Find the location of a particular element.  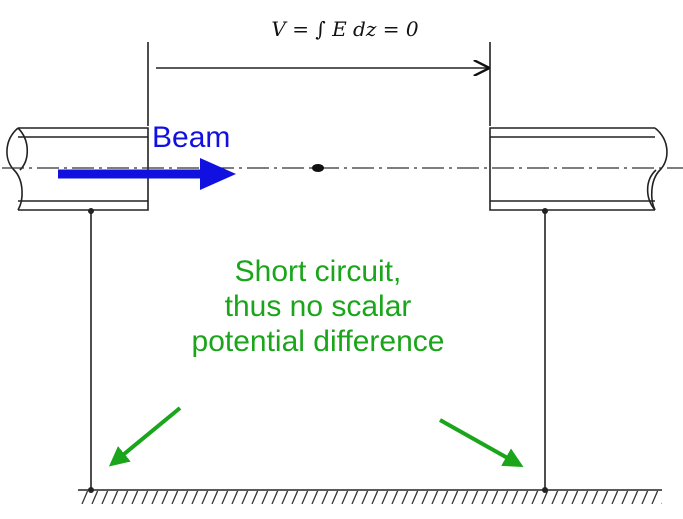

beam-arrow-head is located at coordinates (218, 174).